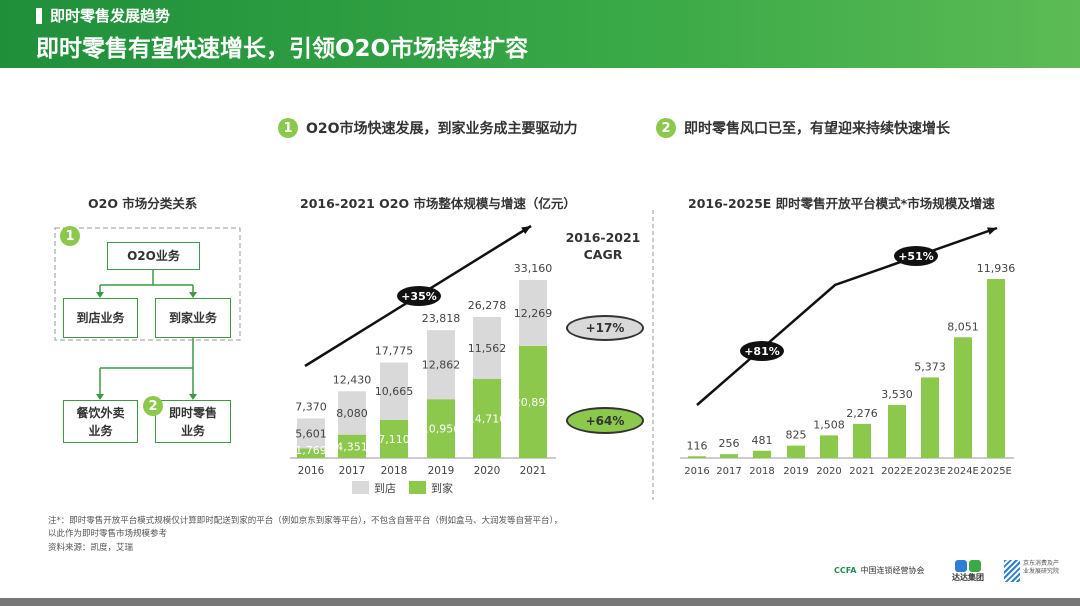  I want to click on legend-store-swatch, so click(360, 487).